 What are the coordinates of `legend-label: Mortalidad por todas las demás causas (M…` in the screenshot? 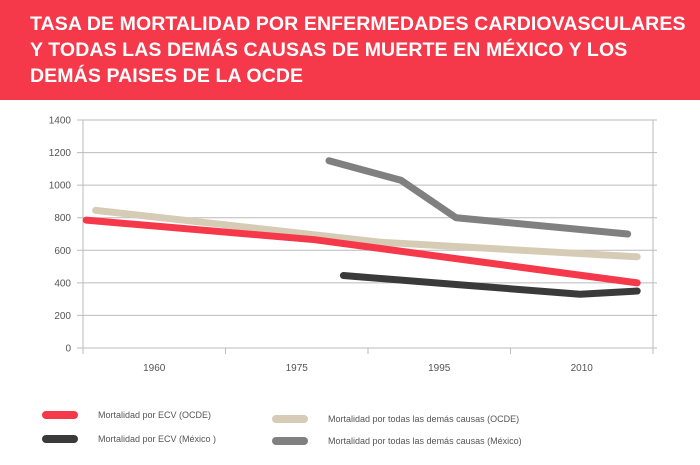 It's located at (425, 441).